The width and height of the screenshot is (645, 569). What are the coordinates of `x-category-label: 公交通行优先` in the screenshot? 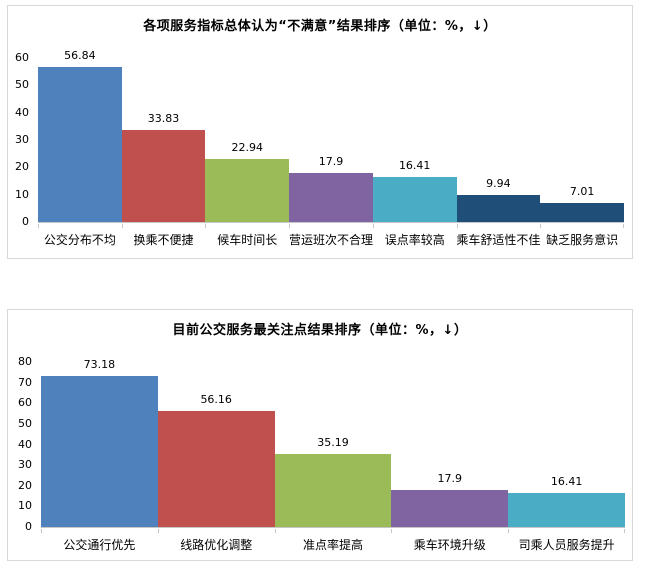 It's located at (99, 545).